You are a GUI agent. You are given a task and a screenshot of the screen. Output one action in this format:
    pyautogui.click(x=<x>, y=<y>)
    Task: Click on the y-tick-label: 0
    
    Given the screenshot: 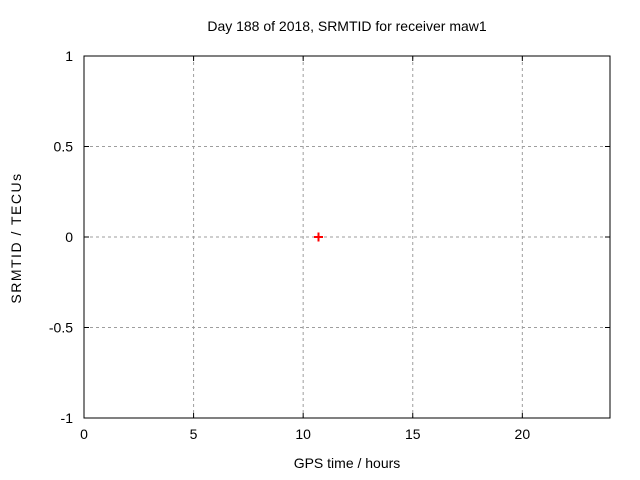 What is the action you would take?
    pyautogui.click(x=69, y=237)
    